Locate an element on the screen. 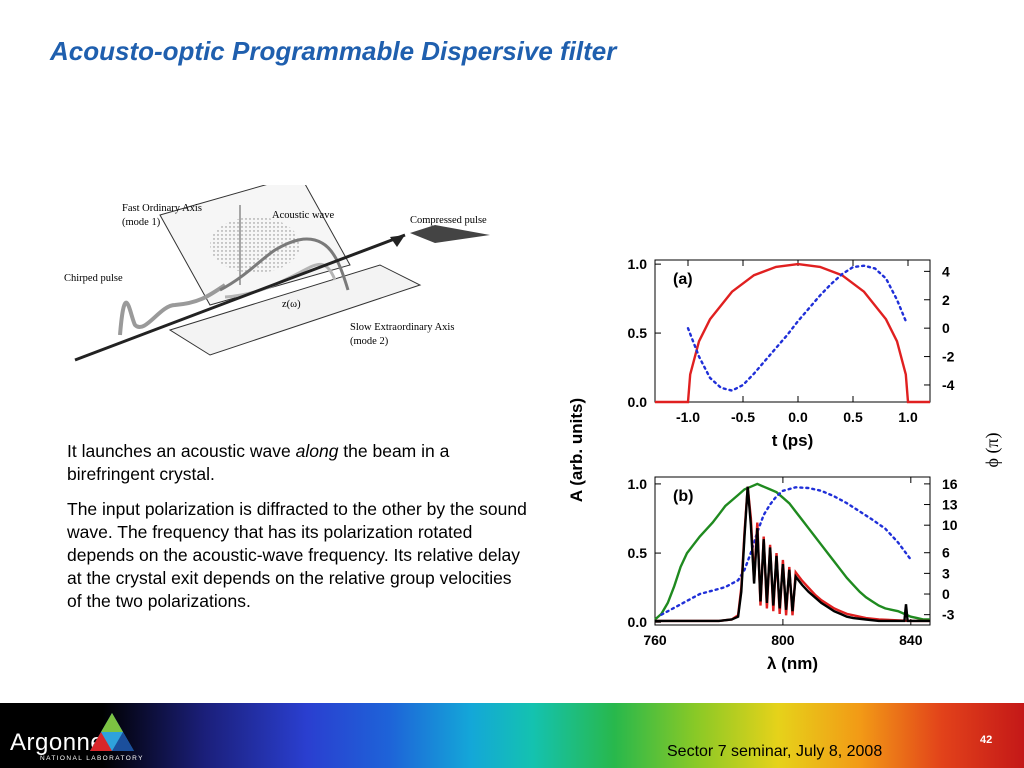  label-z-omega: z(ω) is located at coordinates (291, 304).